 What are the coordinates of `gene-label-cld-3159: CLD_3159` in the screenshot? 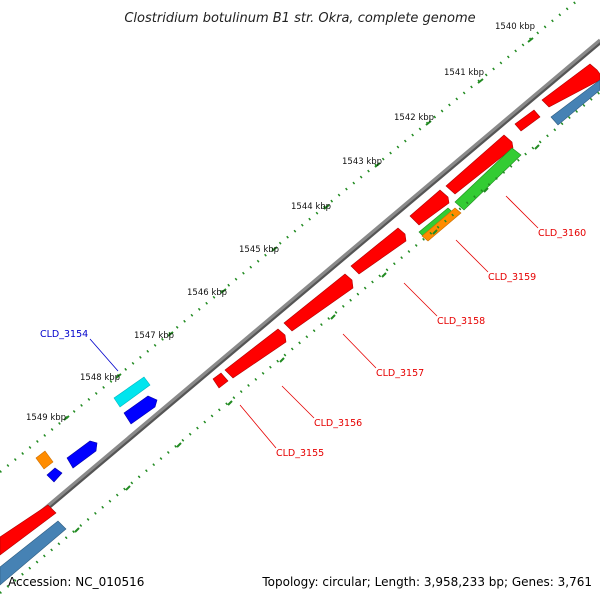 It's located at (512, 277).